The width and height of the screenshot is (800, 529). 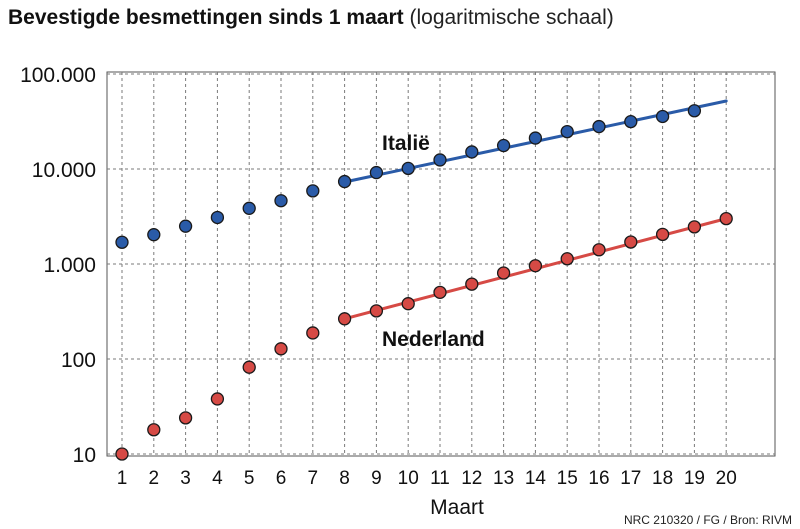 What do you see at coordinates (185, 478) in the screenshot?
I see `x-tick-label: 3` at bounding box center [185, 478].